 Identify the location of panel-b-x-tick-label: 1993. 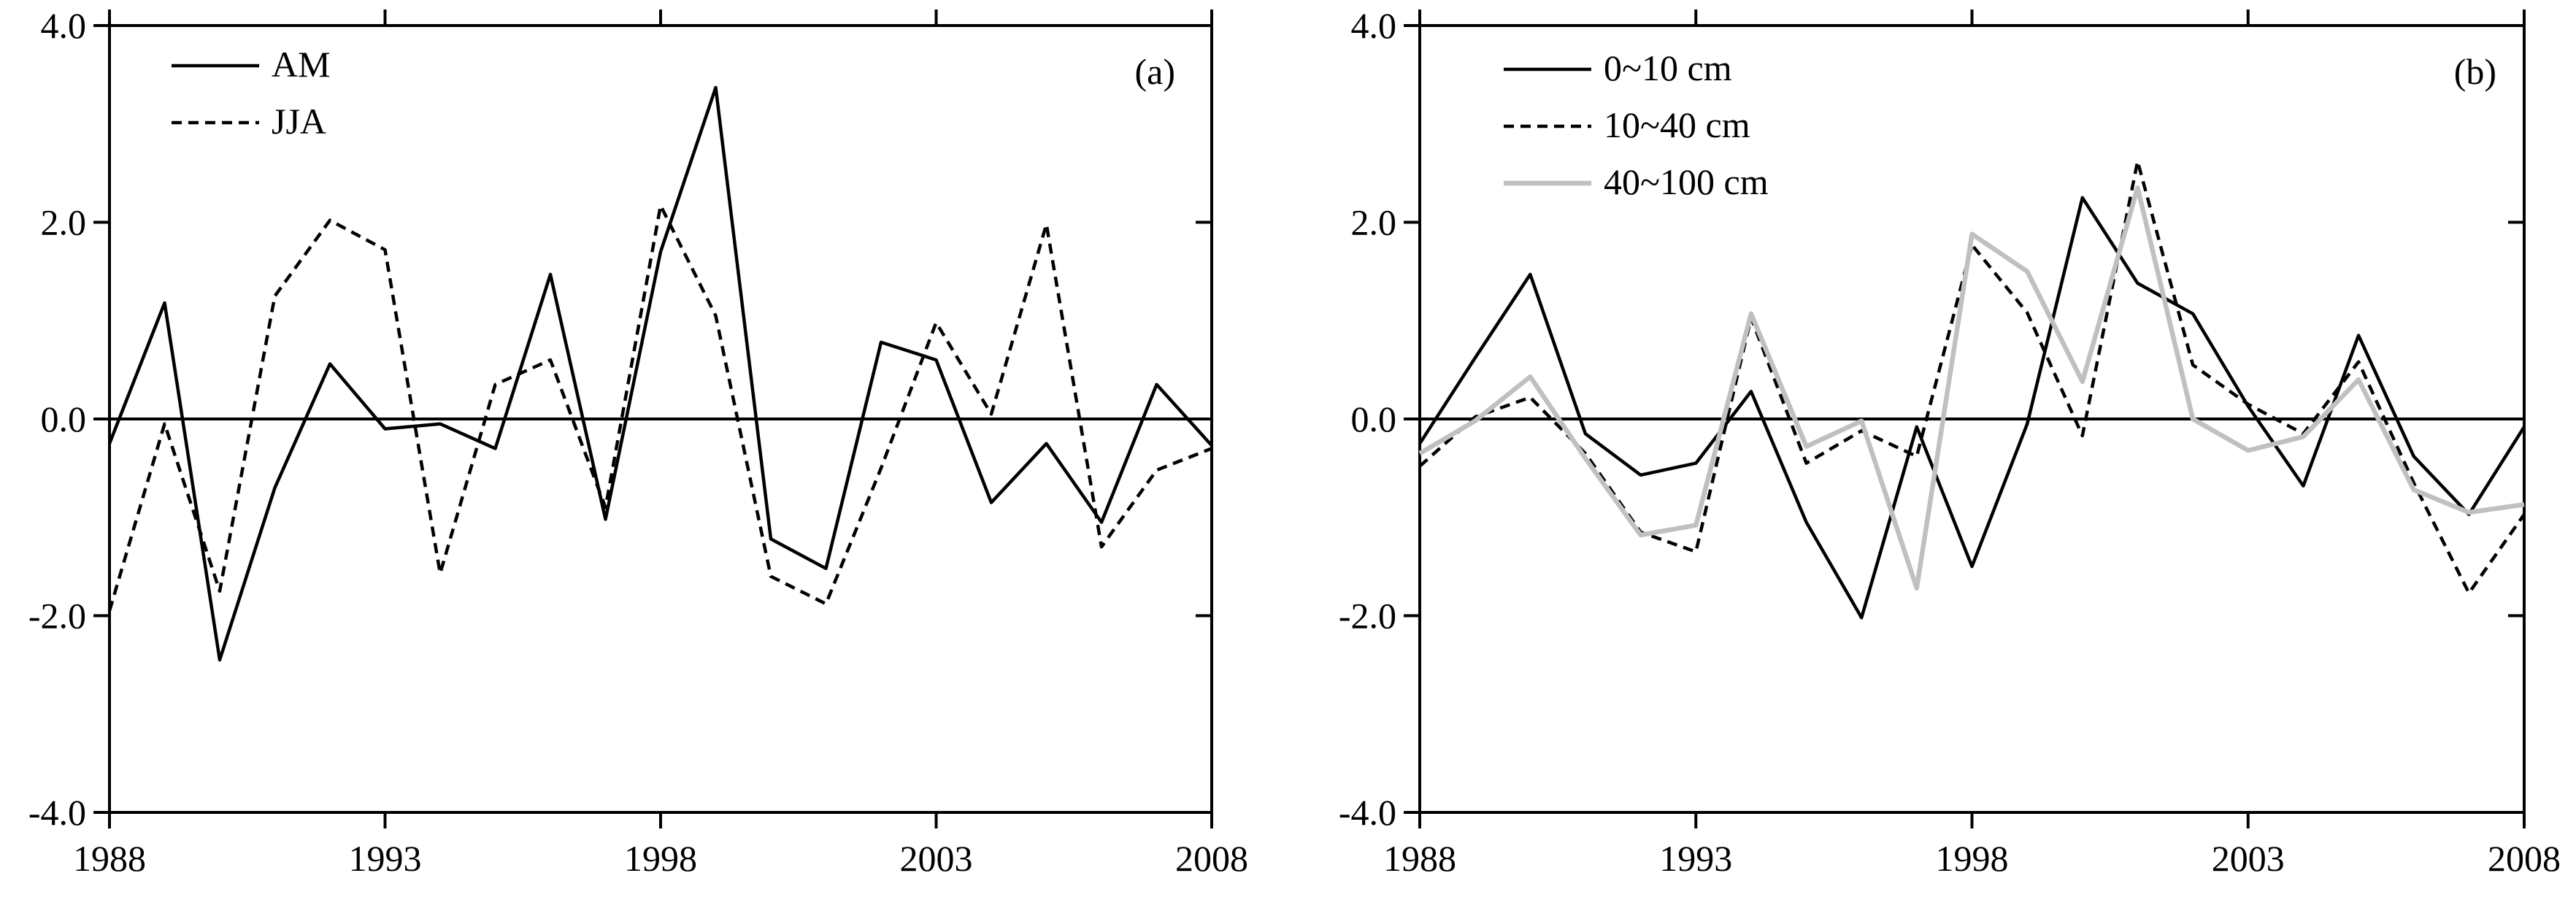
(1695, 858).